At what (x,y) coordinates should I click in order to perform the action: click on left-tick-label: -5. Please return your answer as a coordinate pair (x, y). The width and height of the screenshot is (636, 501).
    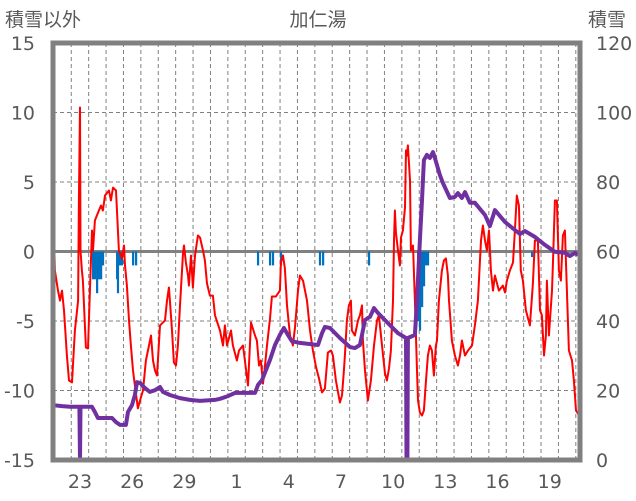
    Looking at the image, I should click on (25, 322).